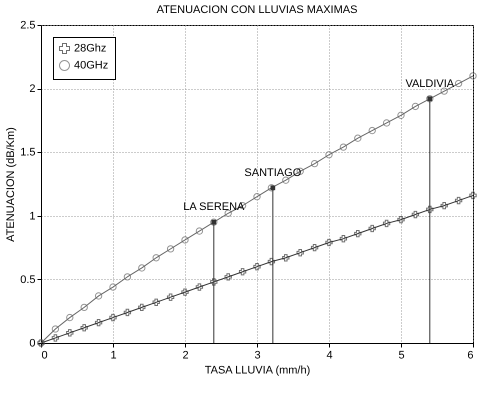  What do you see at coordinates (28, 152) in the screenshot?
I see `y-tick-label: 1.5` at bounding box center [28, 152].